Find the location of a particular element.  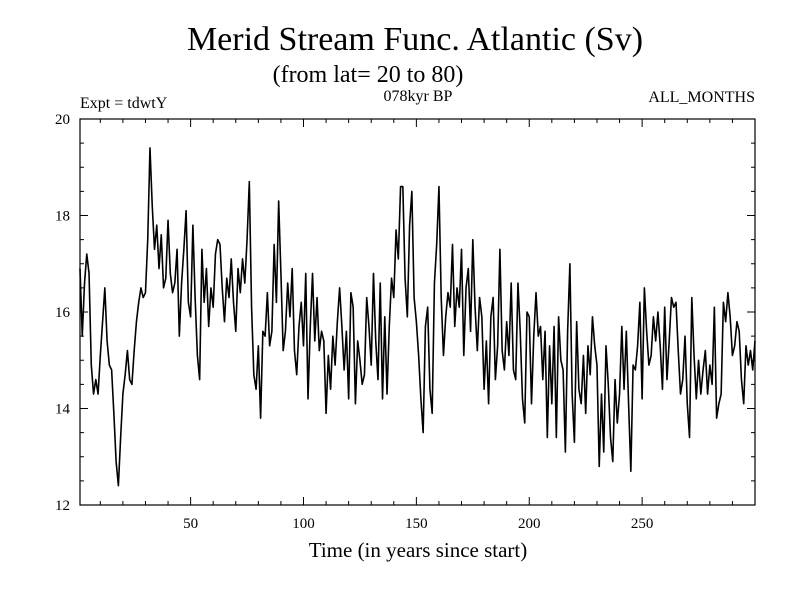

time-period-label: 078kyr BP is located at coordinates (418, 96).